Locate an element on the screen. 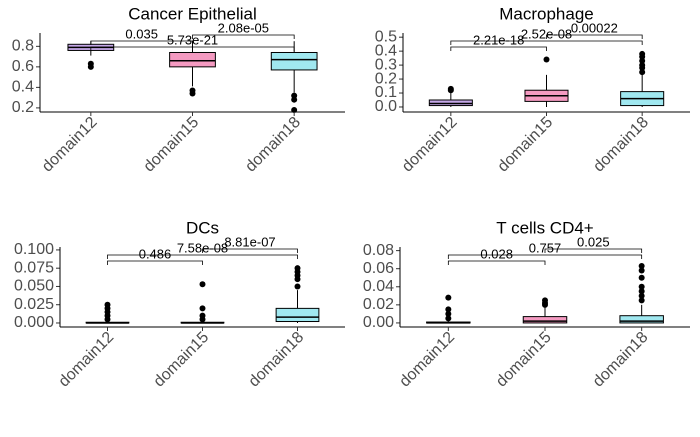  y-tick-label: 0.06 is located at coordinates (378, 268).